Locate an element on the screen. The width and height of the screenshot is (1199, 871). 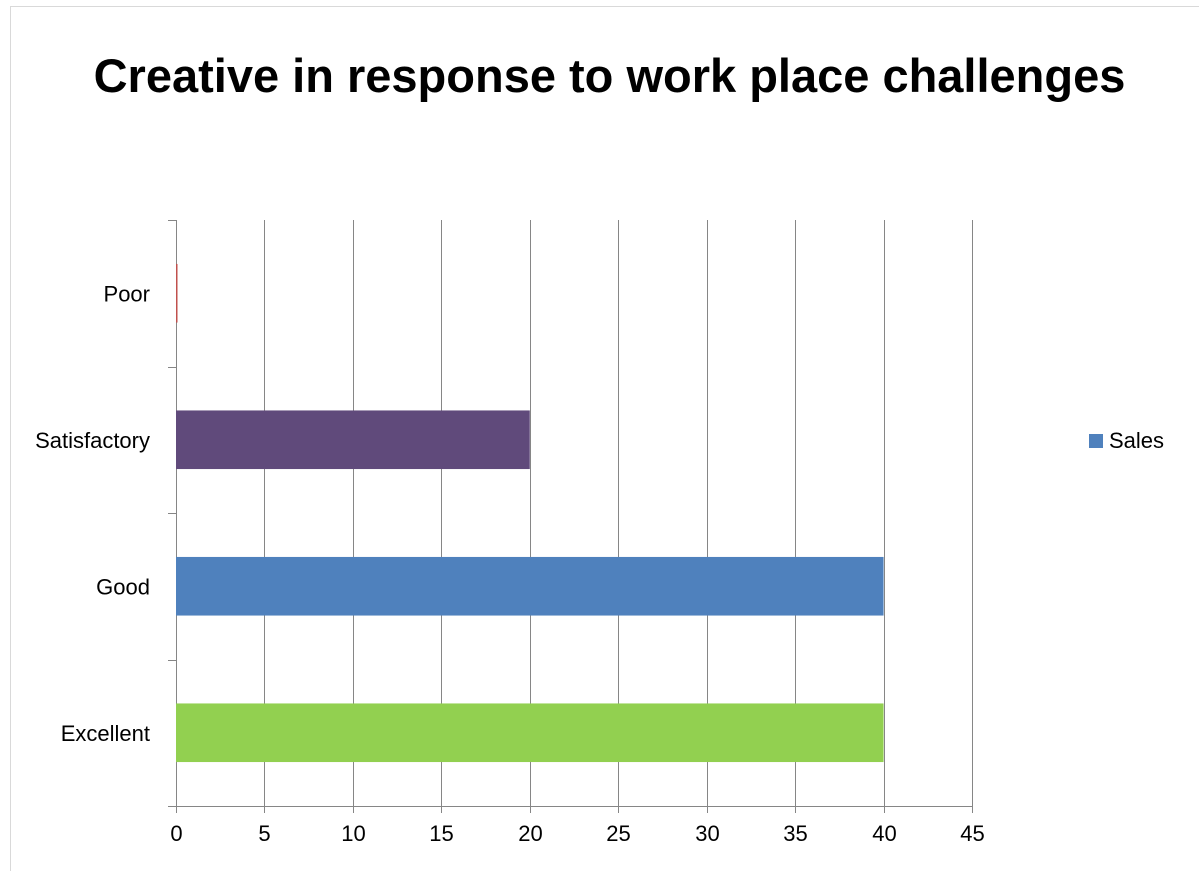
x-tick-label-10: 10 is located at coordinates (353, 833).